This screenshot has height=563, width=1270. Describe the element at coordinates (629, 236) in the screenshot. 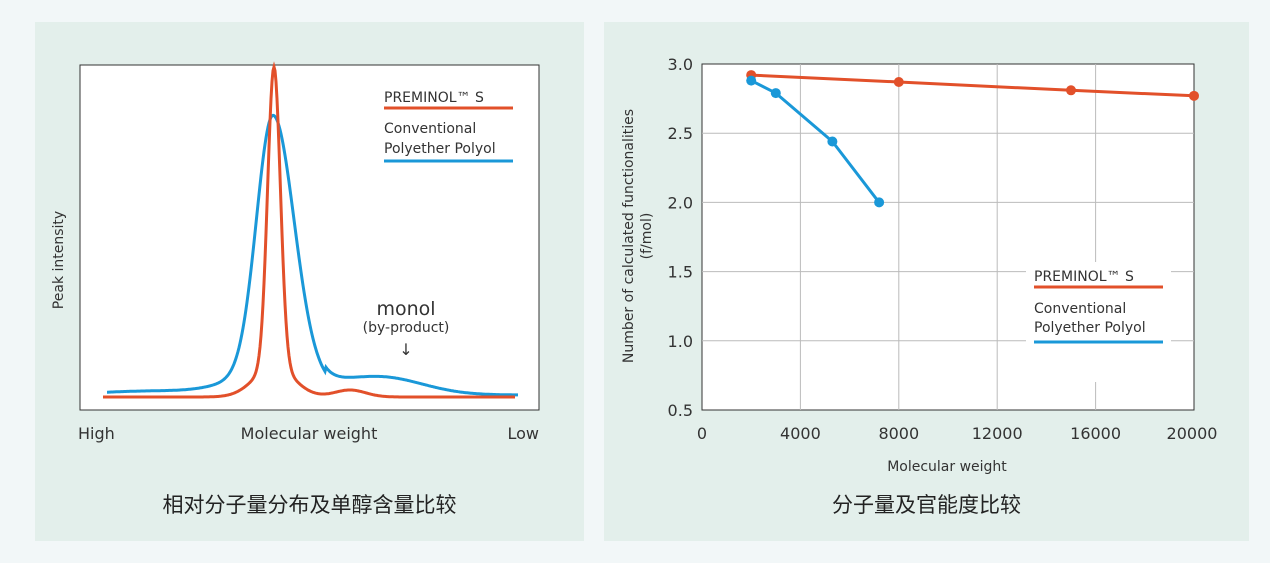

I see `y-axis-label: Number of calculated functionalities` at that location.